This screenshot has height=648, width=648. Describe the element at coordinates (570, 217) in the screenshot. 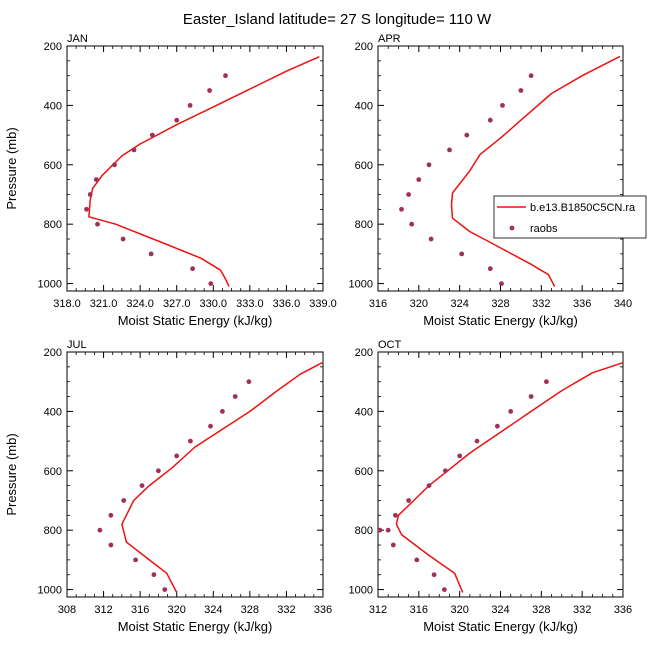

I see `legend: b.e13.B1850C5CN.ra raobs` at that location.